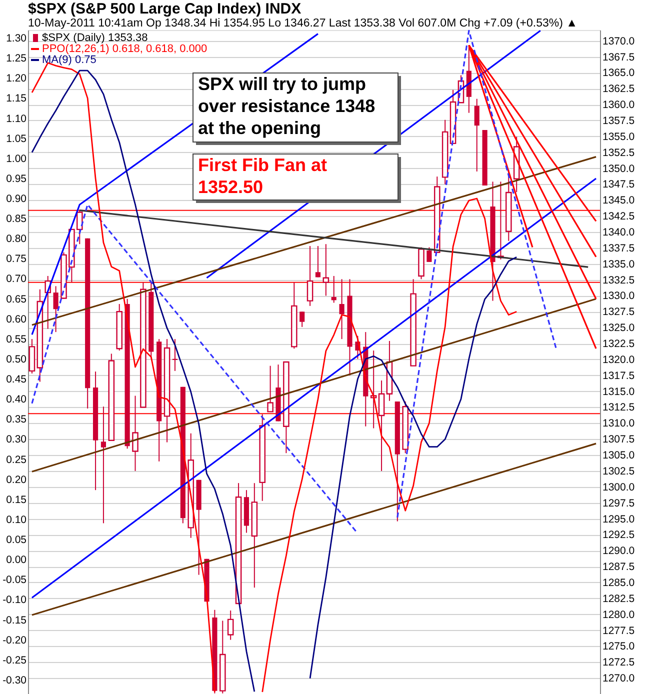  What do you see at coordinates (16, 520) in the screenshot?
I see `y-tick-label: 0.10` at bounding box center [16, 520].